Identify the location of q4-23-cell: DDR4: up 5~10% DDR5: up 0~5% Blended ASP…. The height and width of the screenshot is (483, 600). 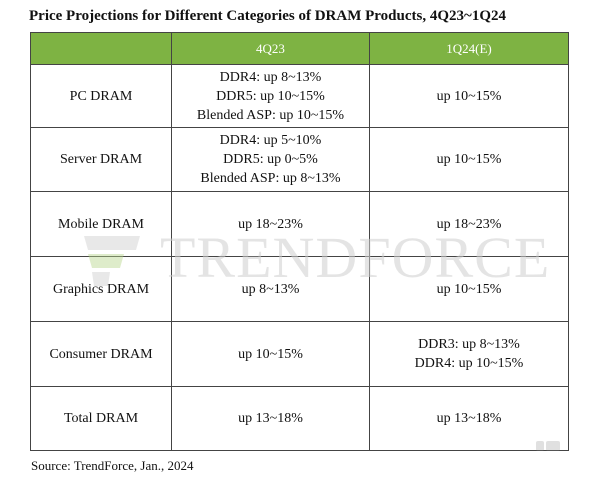
(270, 159).